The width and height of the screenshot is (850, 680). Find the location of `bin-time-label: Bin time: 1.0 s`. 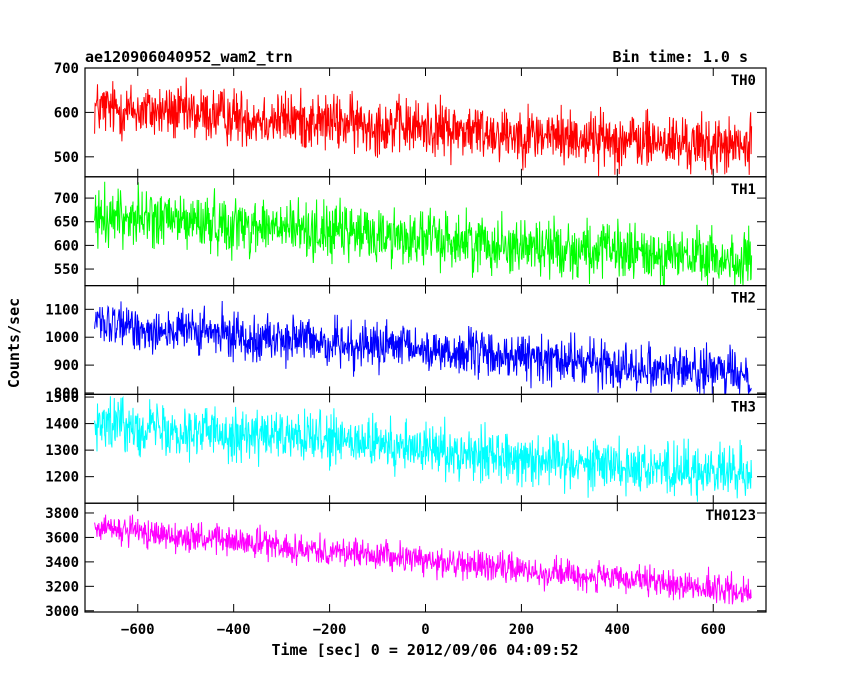

bin-time-label: Bin time: 1.0 s is located at coordinates (680, 57).